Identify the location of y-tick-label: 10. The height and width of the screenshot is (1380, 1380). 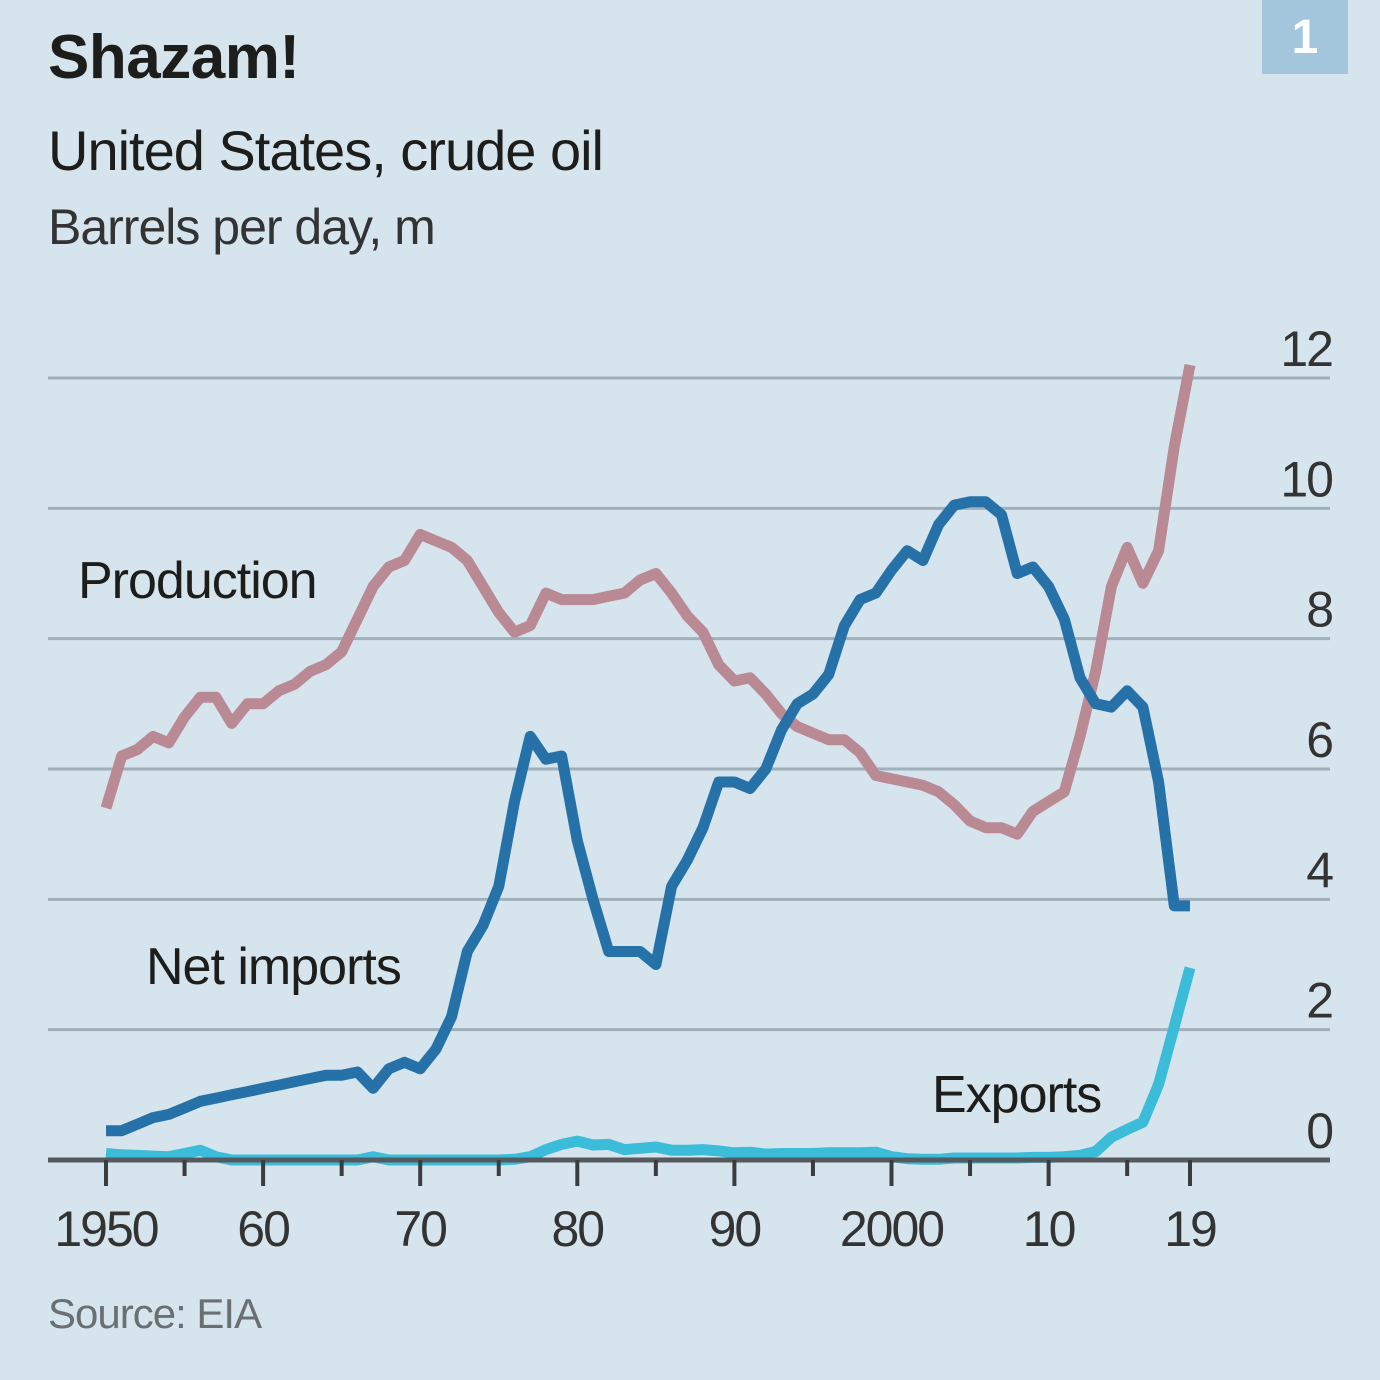
(1306, 479).